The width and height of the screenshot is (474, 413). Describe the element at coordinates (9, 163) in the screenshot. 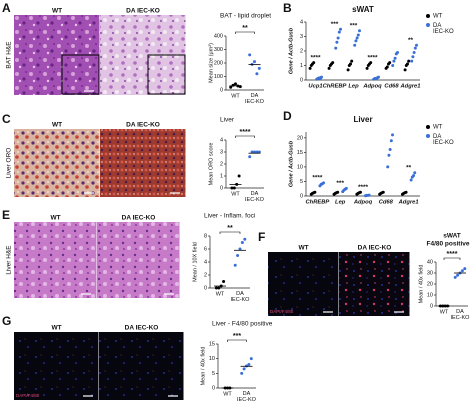

I see `image-side-label: Liver ORO` at that location.